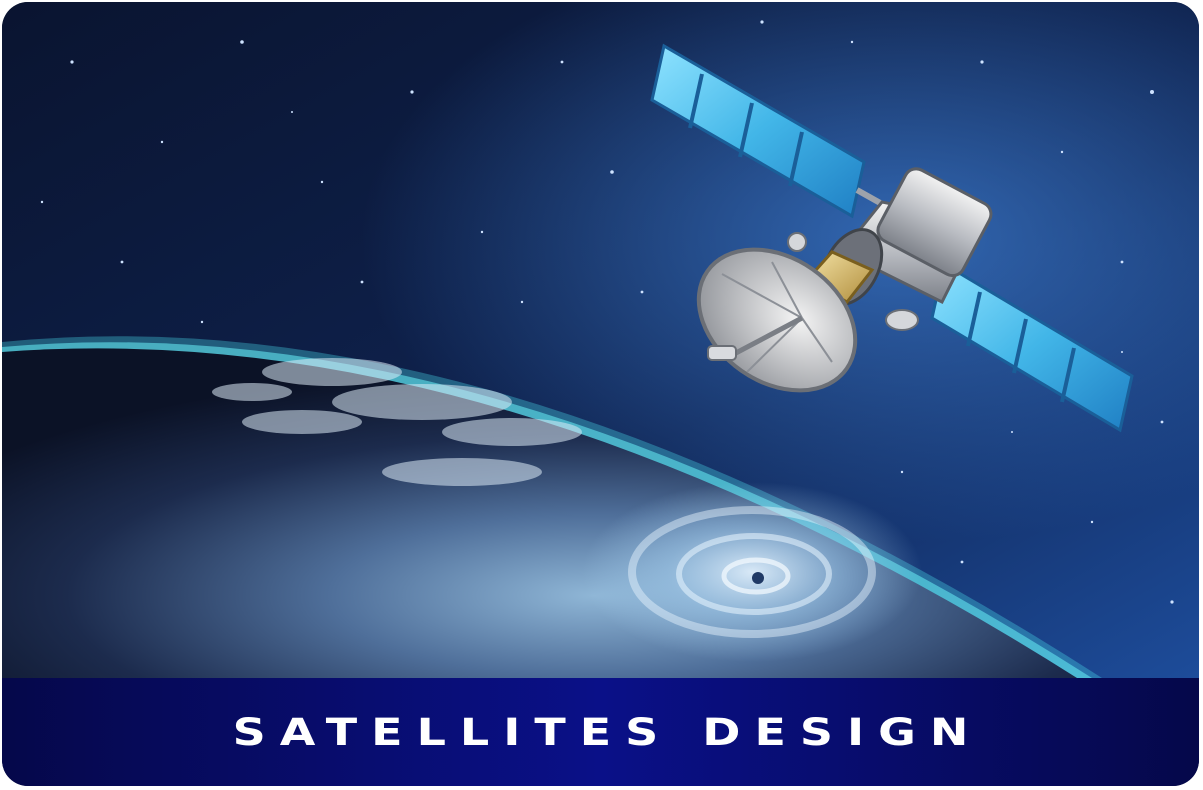 The image size is (1203, 790). I want to click on satellite-dish, so click(777, 320).